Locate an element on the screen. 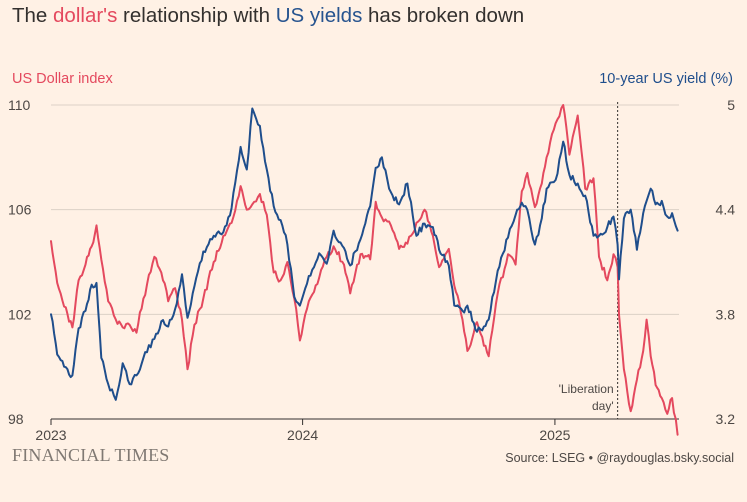 This screenshot has width=747, height=502. left-axis-title: US Dollar index is located at coordinates (62, 79).